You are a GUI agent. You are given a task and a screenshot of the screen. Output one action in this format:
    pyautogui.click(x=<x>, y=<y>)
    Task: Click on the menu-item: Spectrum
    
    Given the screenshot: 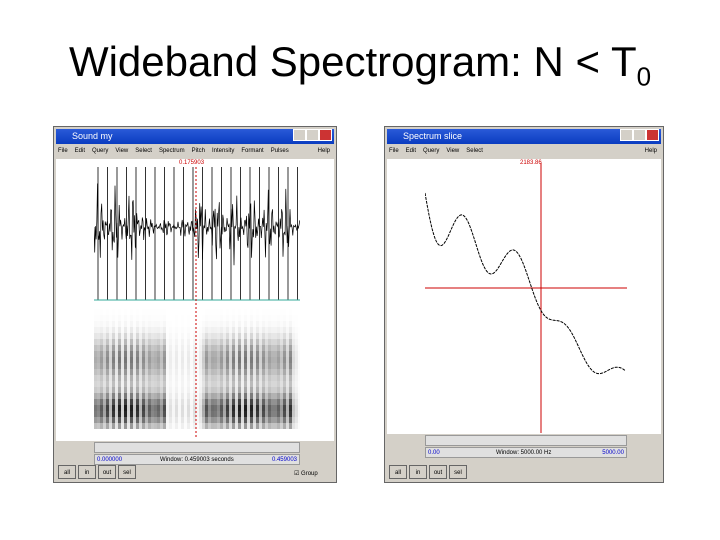 What is the action you would take?
    pyautogui.click(x=171, y=151)
    